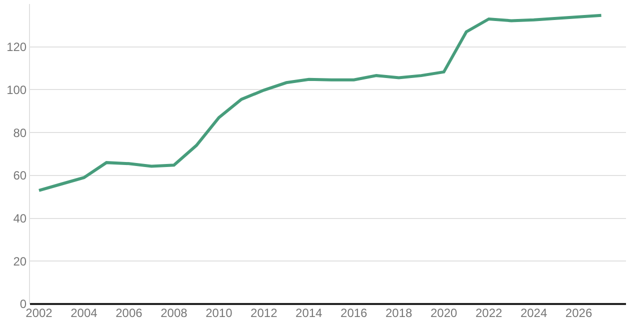  Describe the element at coordinates (444, 313) in the screenshot. I see `x-tick-label: 2020` at that location.